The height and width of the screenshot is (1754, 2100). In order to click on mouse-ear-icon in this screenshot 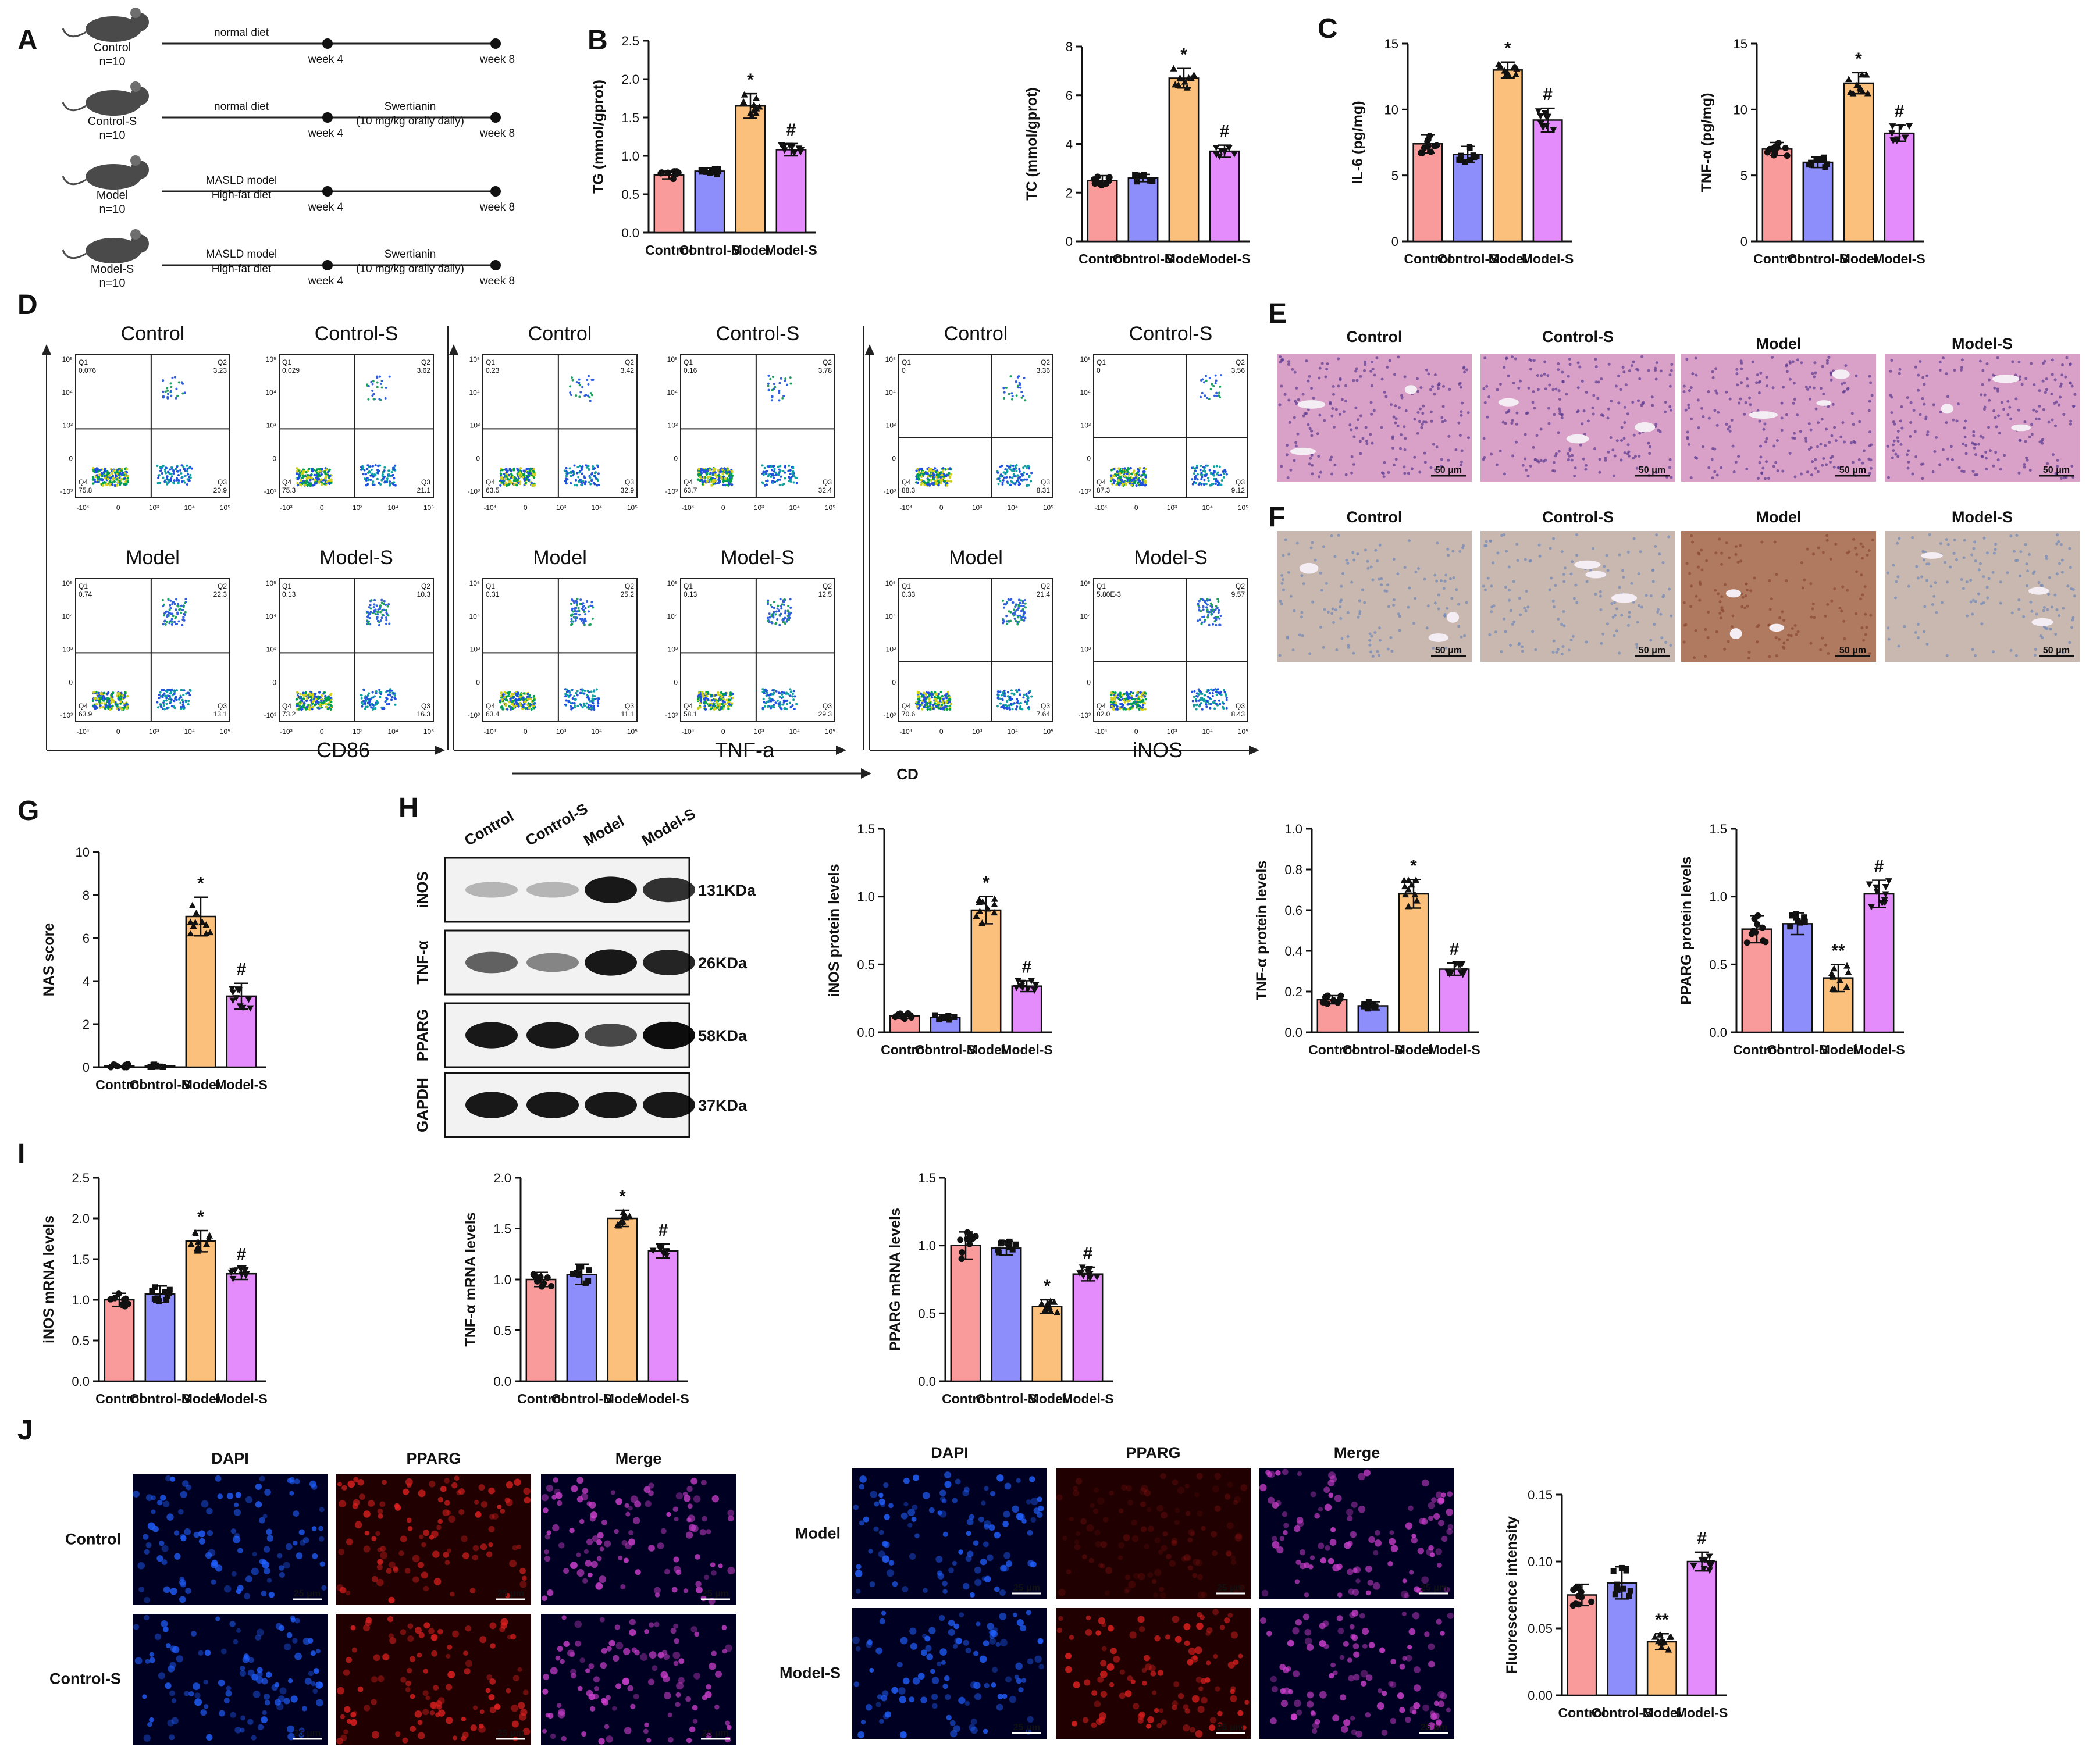, I will do `click(135, 86)`.